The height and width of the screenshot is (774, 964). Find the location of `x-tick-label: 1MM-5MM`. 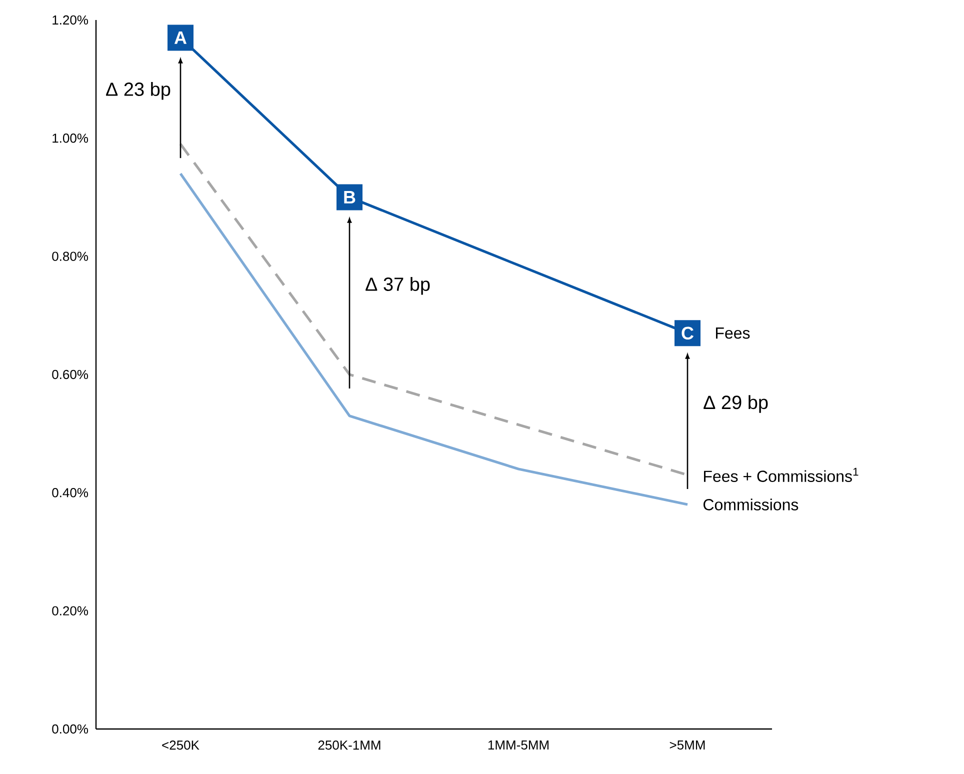

x-tick-label: 1MM-5MM is located at coordinates (518, 745).